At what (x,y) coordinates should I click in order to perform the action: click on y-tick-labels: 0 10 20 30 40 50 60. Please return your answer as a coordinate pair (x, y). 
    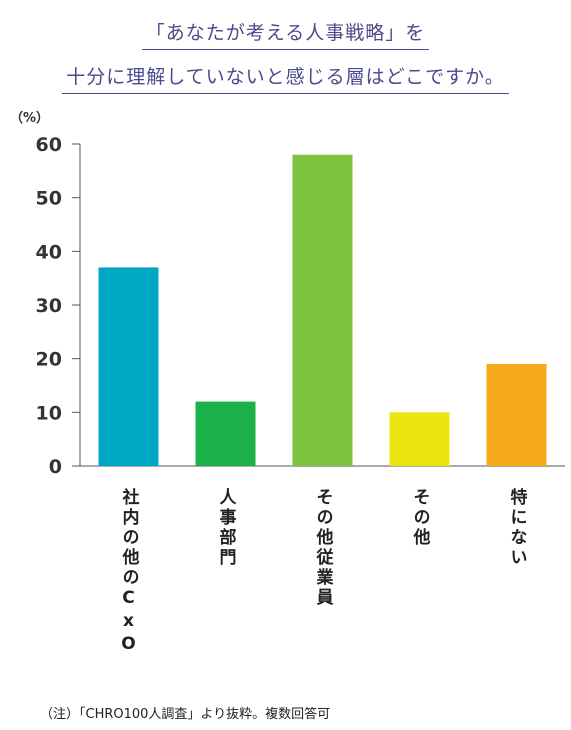
    Looking at the image, I should click on (58, 306).